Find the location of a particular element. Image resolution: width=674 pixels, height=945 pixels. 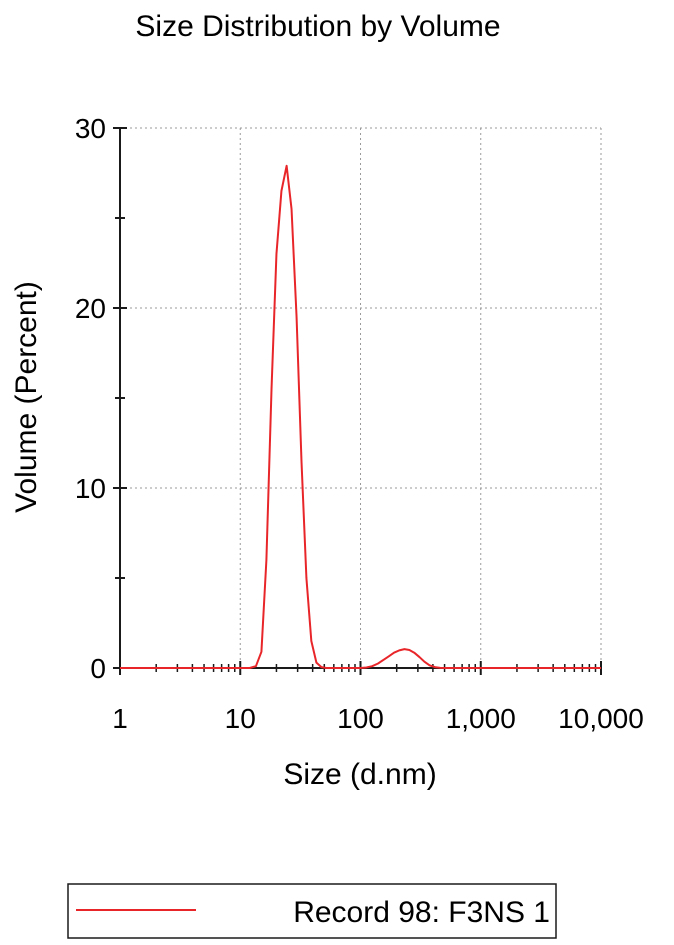

x-tick-label: 1 is located at coordinates (120, 718).